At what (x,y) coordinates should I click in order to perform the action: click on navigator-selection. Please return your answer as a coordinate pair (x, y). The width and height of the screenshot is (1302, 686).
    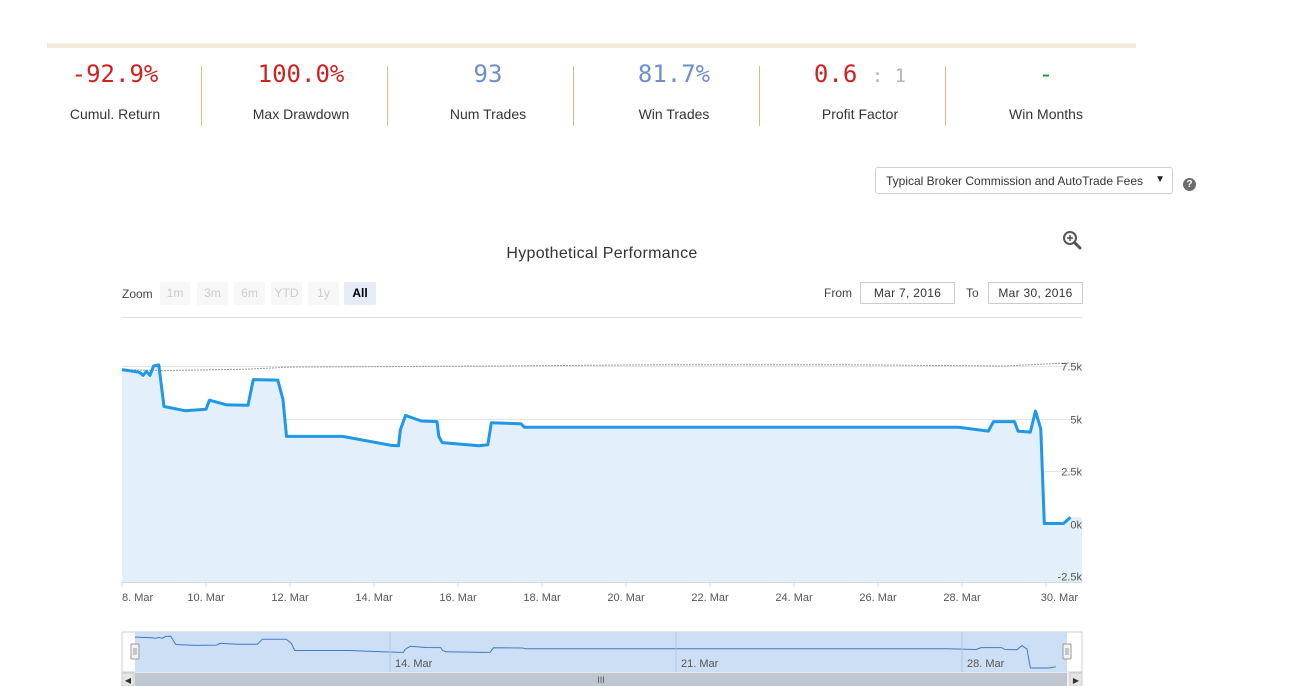
    Looking at the image, I should click on (601, 652).